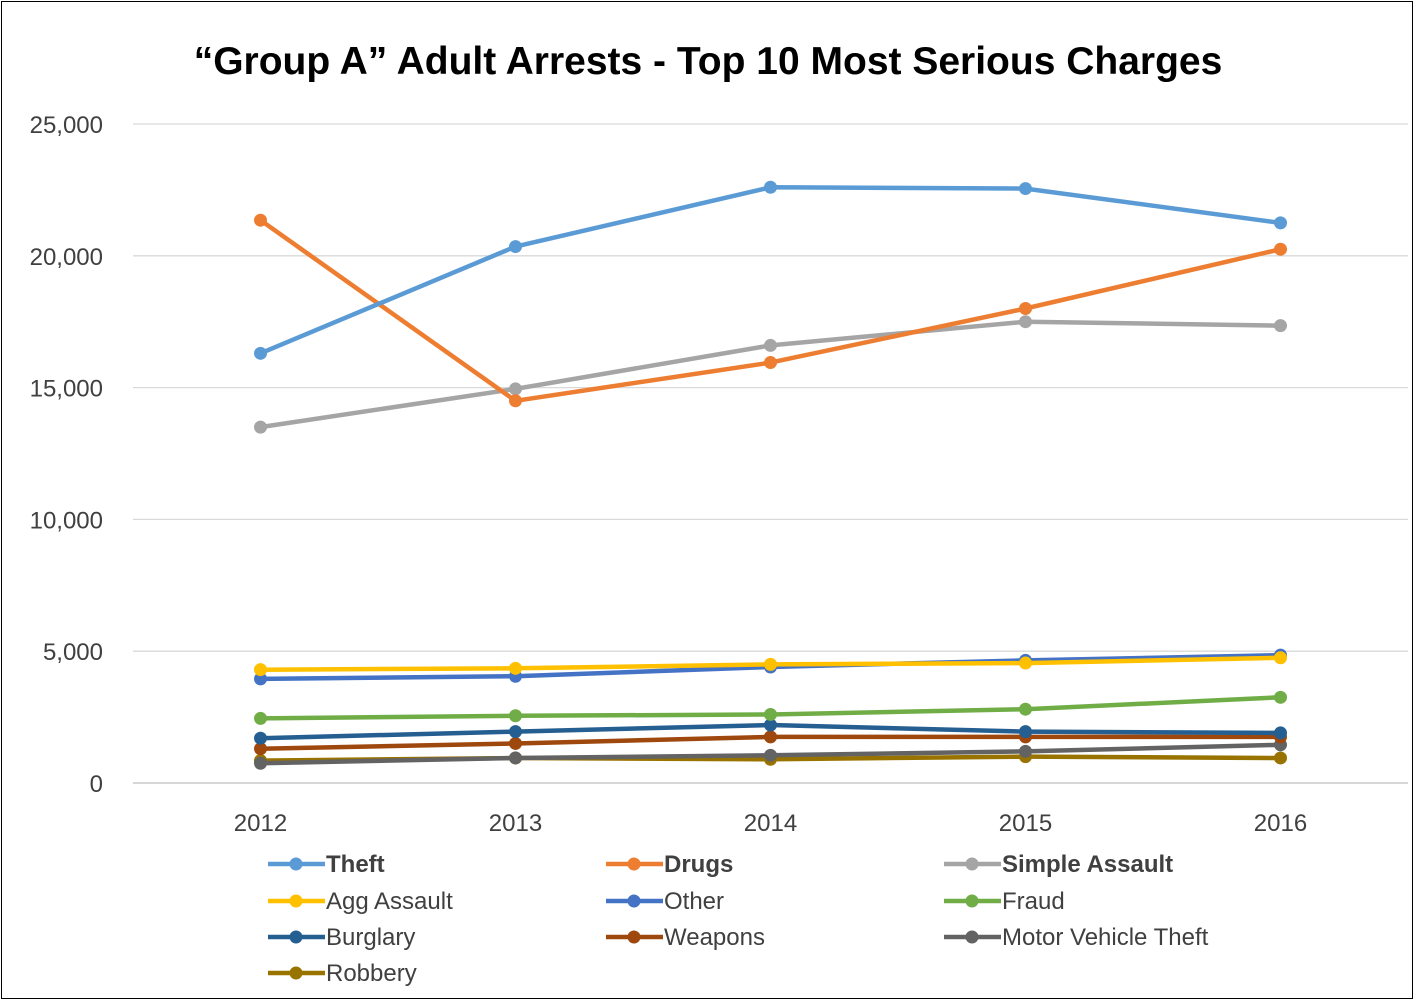 This screenshot has height=1002, width=1416. What do you see at coordinates (1087, 864) in the screenshot?
I see `legend-label: Simple Assault` at bounding box center [1087, 864].